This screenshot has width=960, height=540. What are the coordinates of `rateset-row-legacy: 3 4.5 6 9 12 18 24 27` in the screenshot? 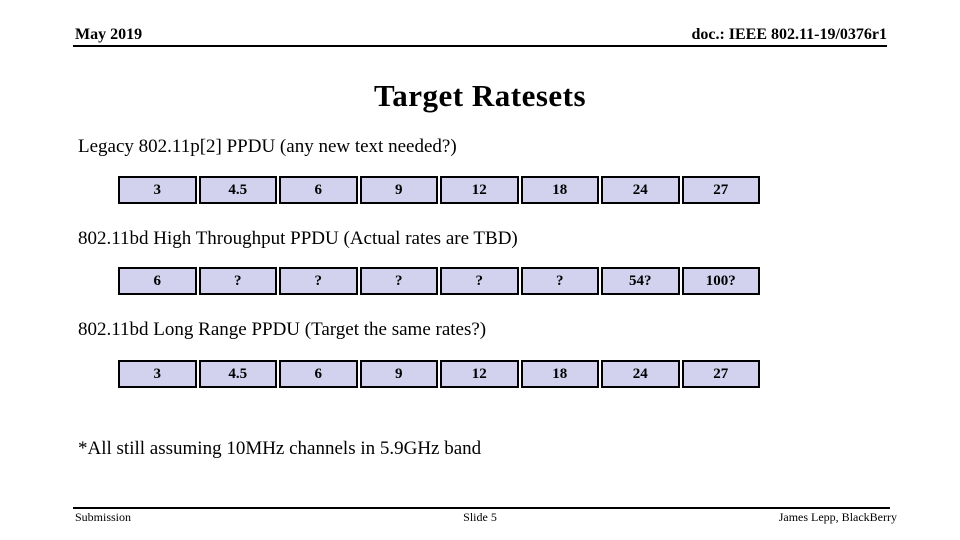 It's located at (439, 190).